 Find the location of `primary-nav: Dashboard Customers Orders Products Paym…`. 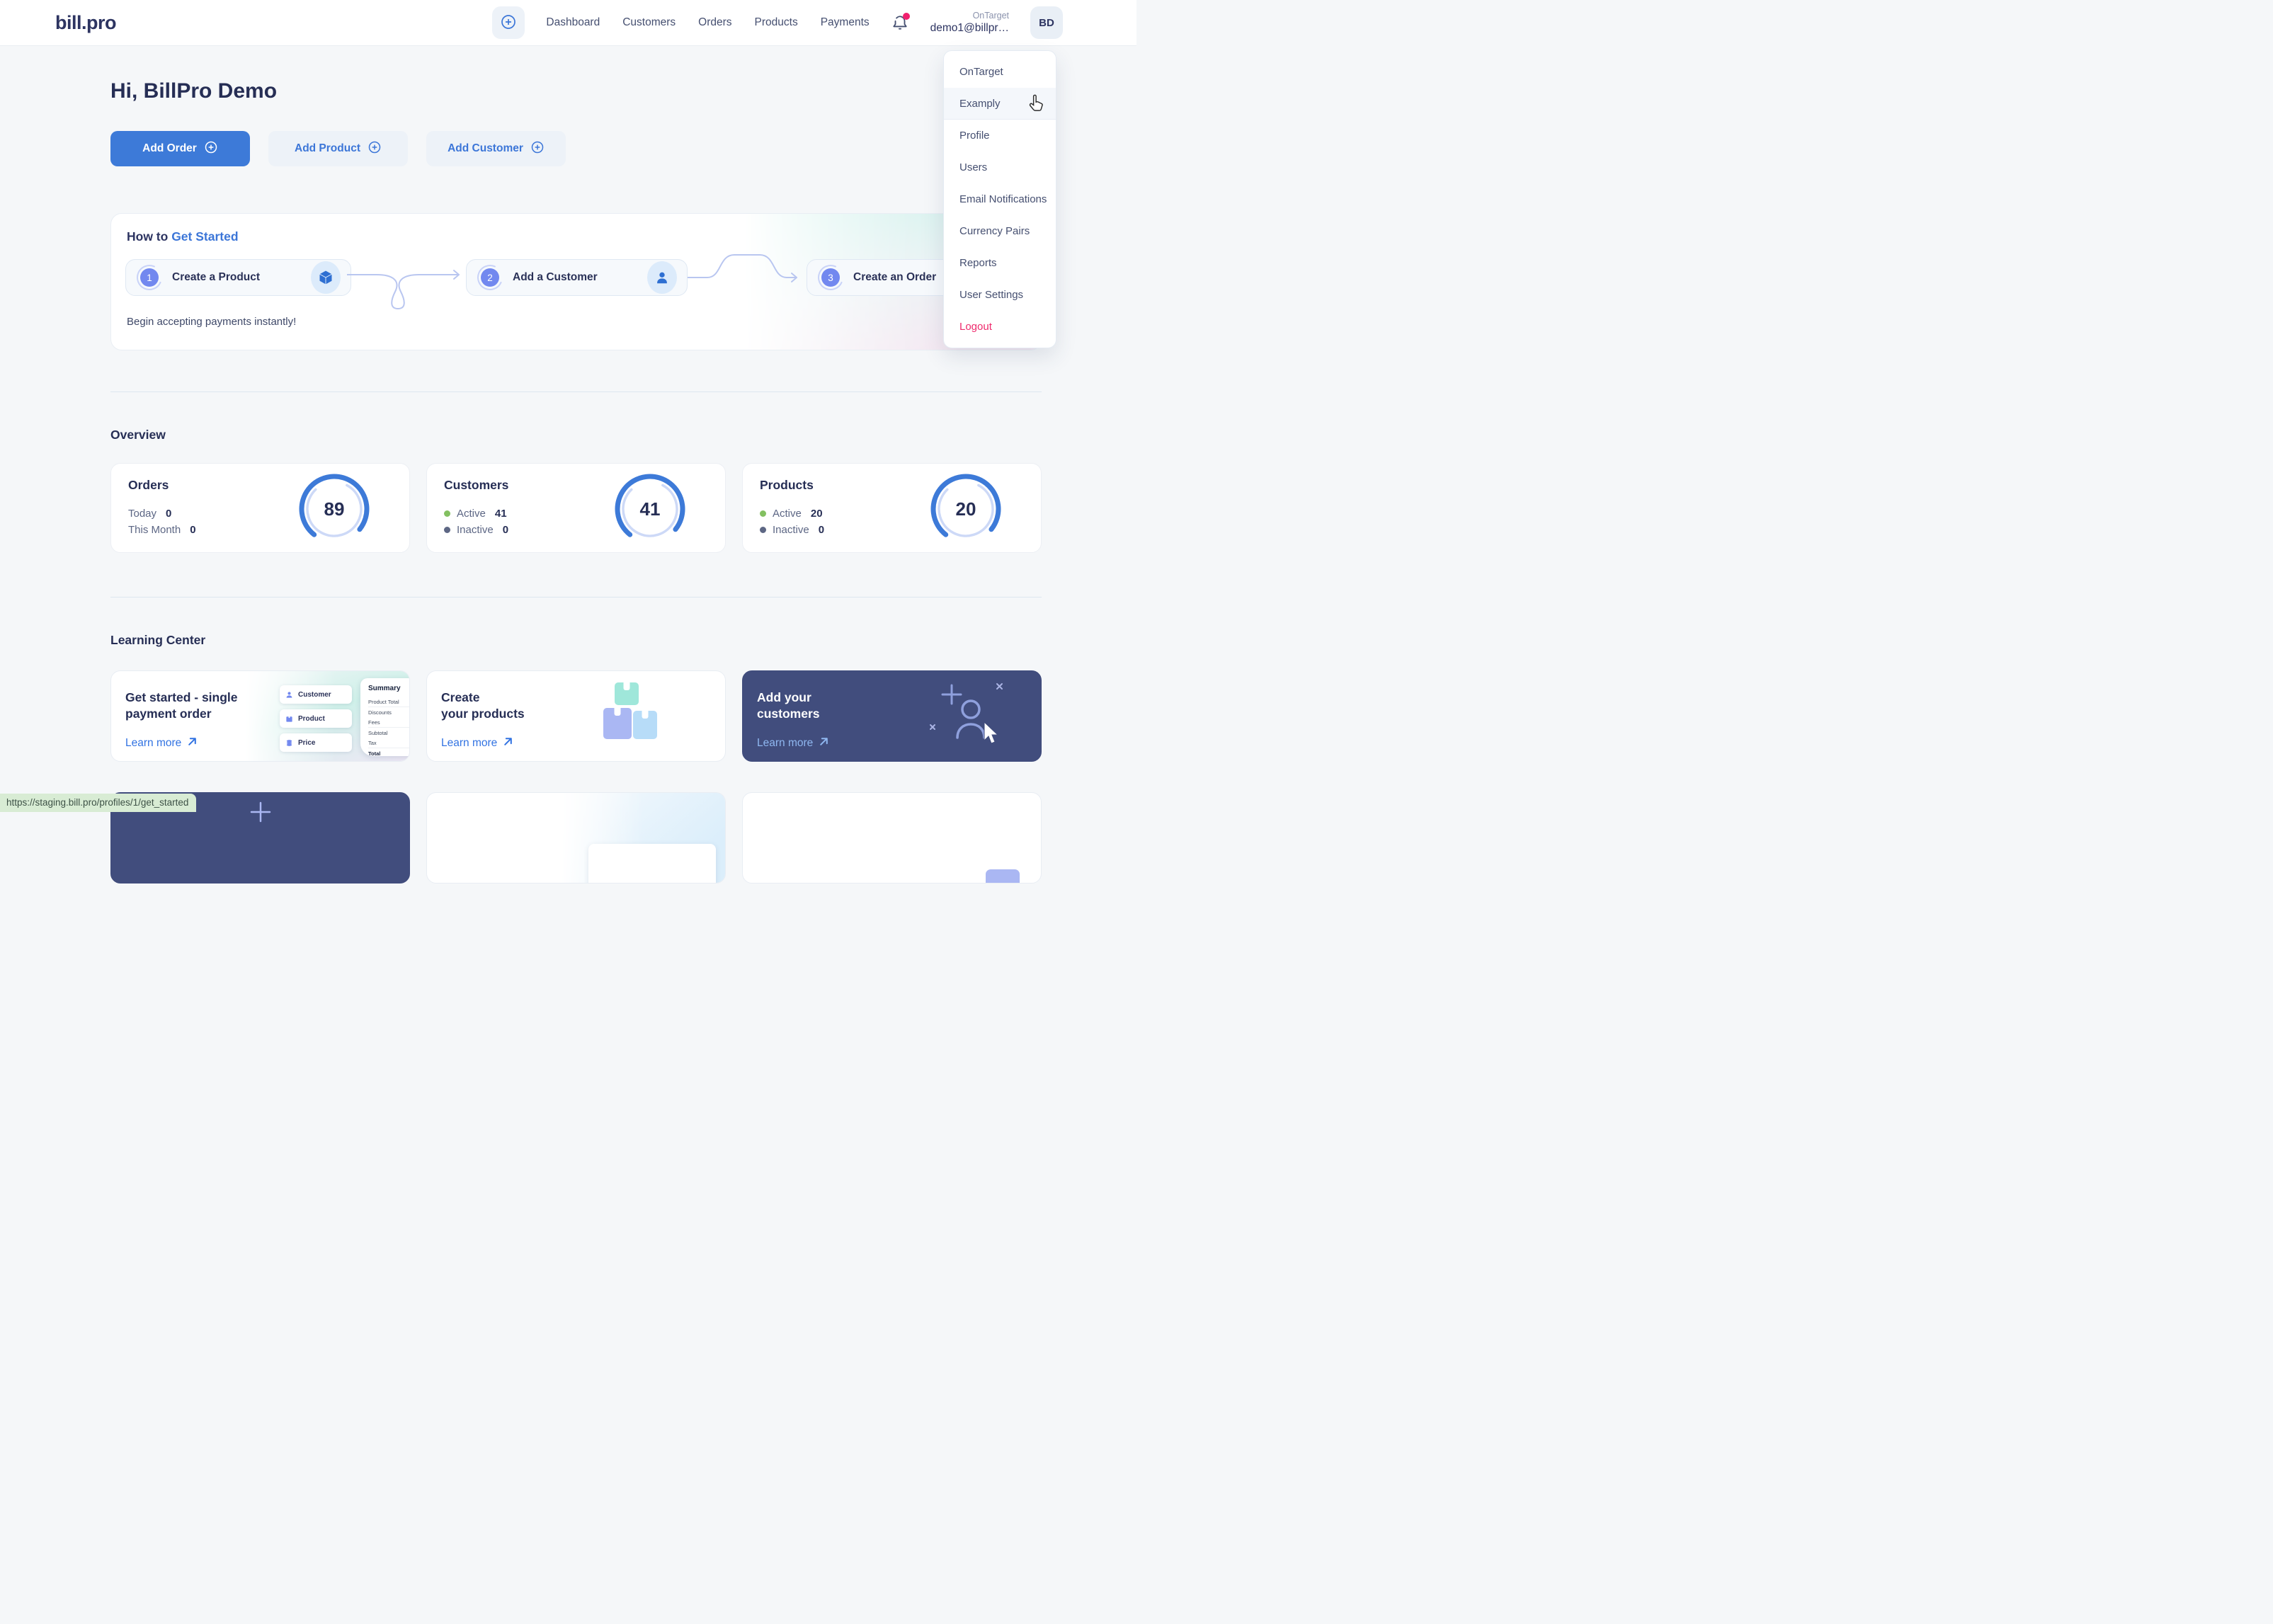

primary-nav: Dashboard Customers Orders Products Paym… is located at coordinates (707, 22).